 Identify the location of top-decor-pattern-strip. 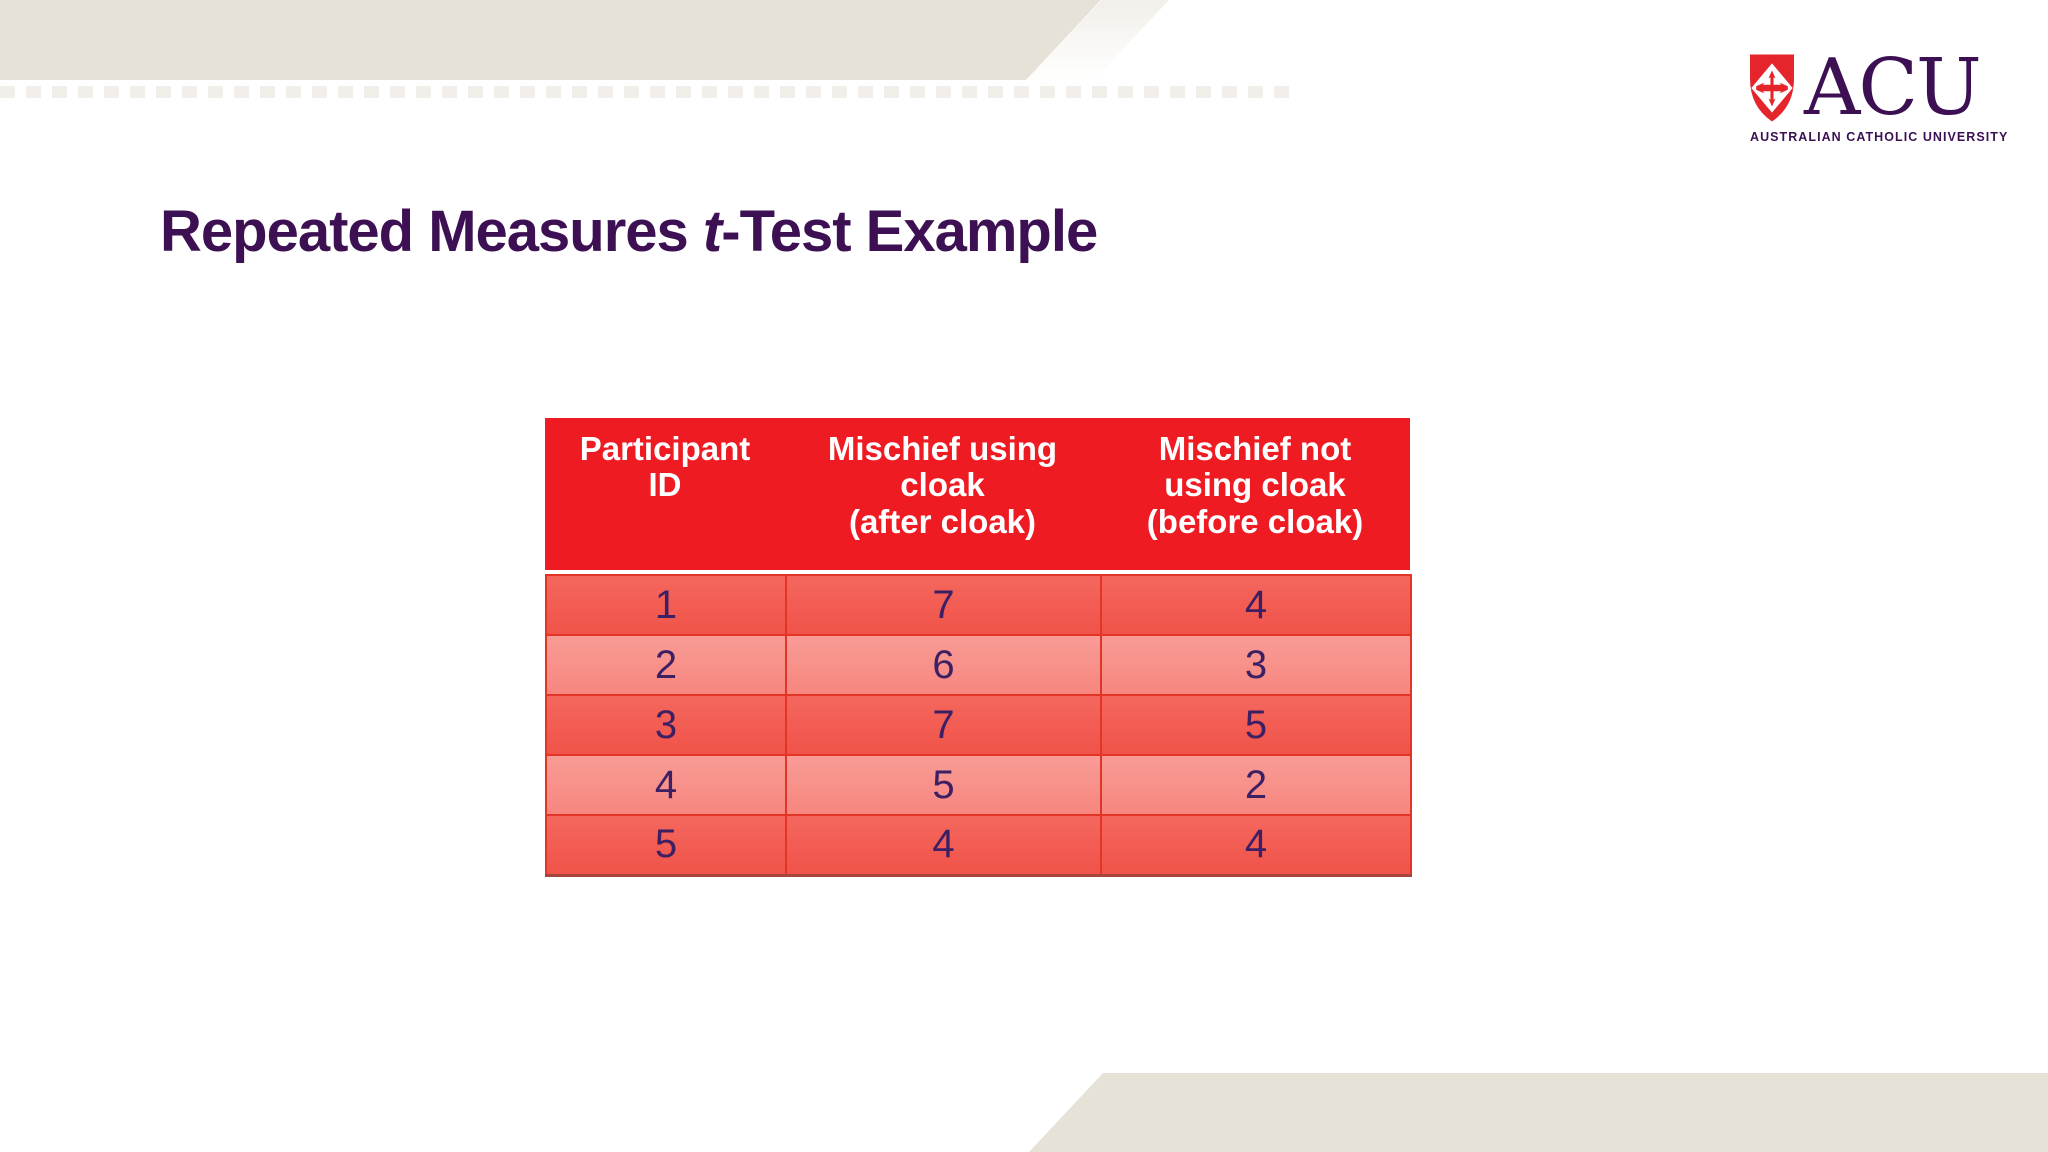
(645, 92).